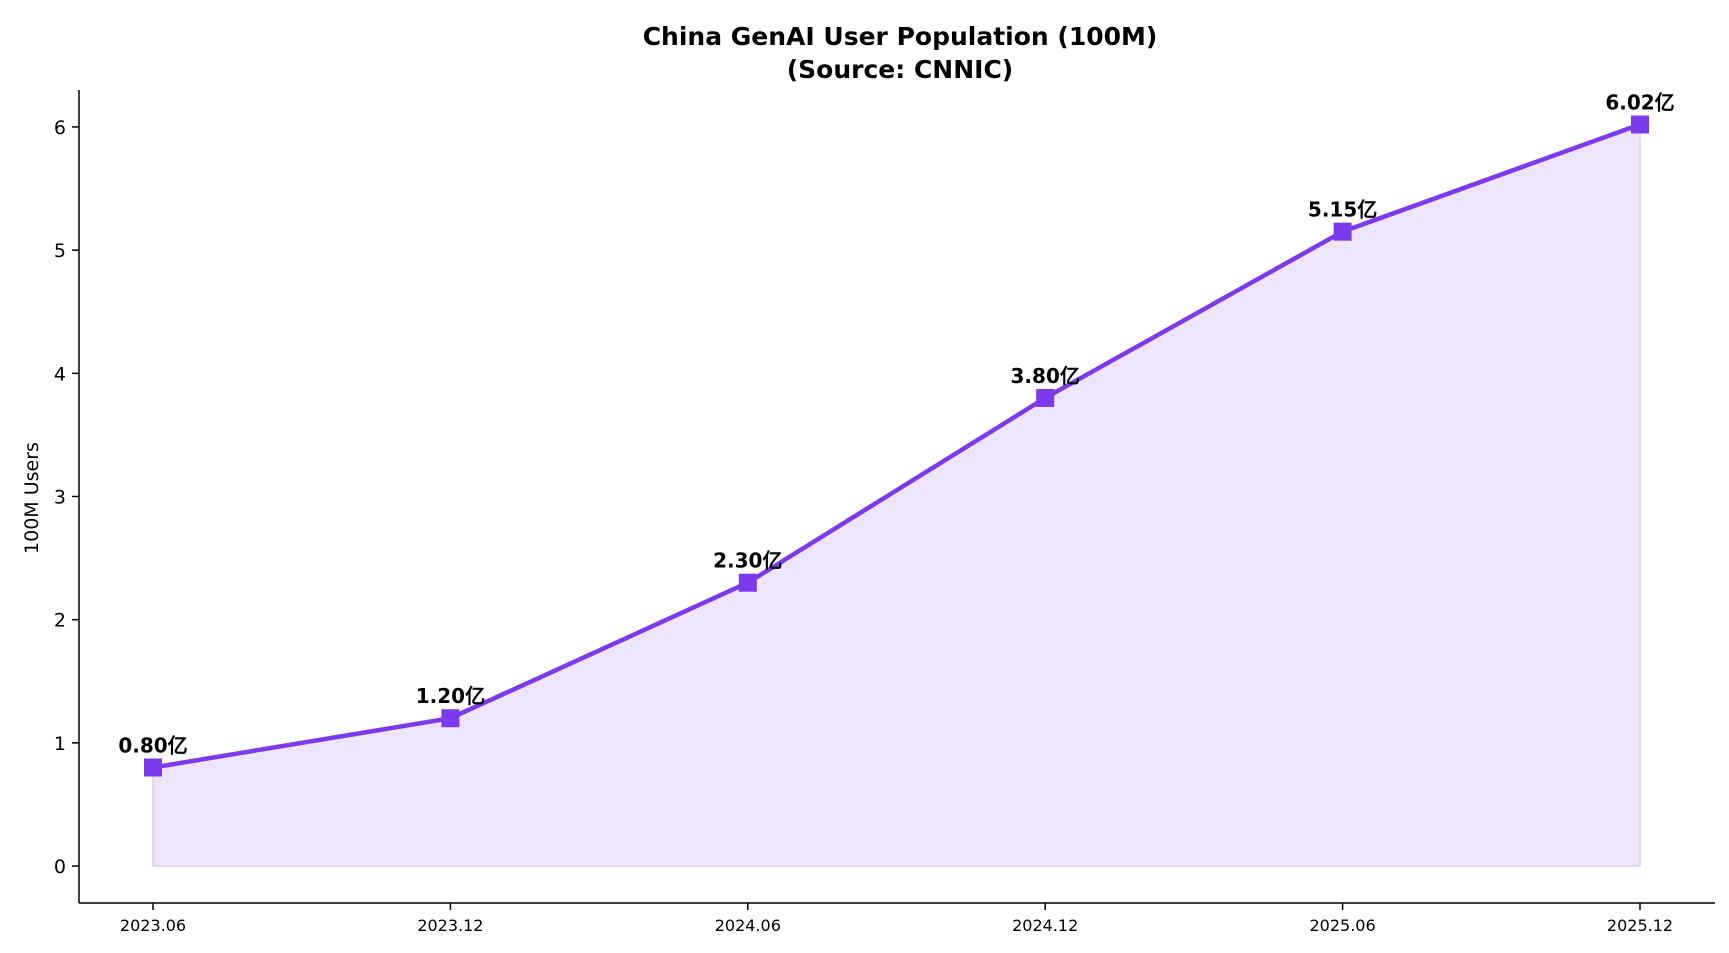  Describe the element at coordinates (1045, 925) in the screenshot. I see `x-tick-label: 2024.12` at that location.